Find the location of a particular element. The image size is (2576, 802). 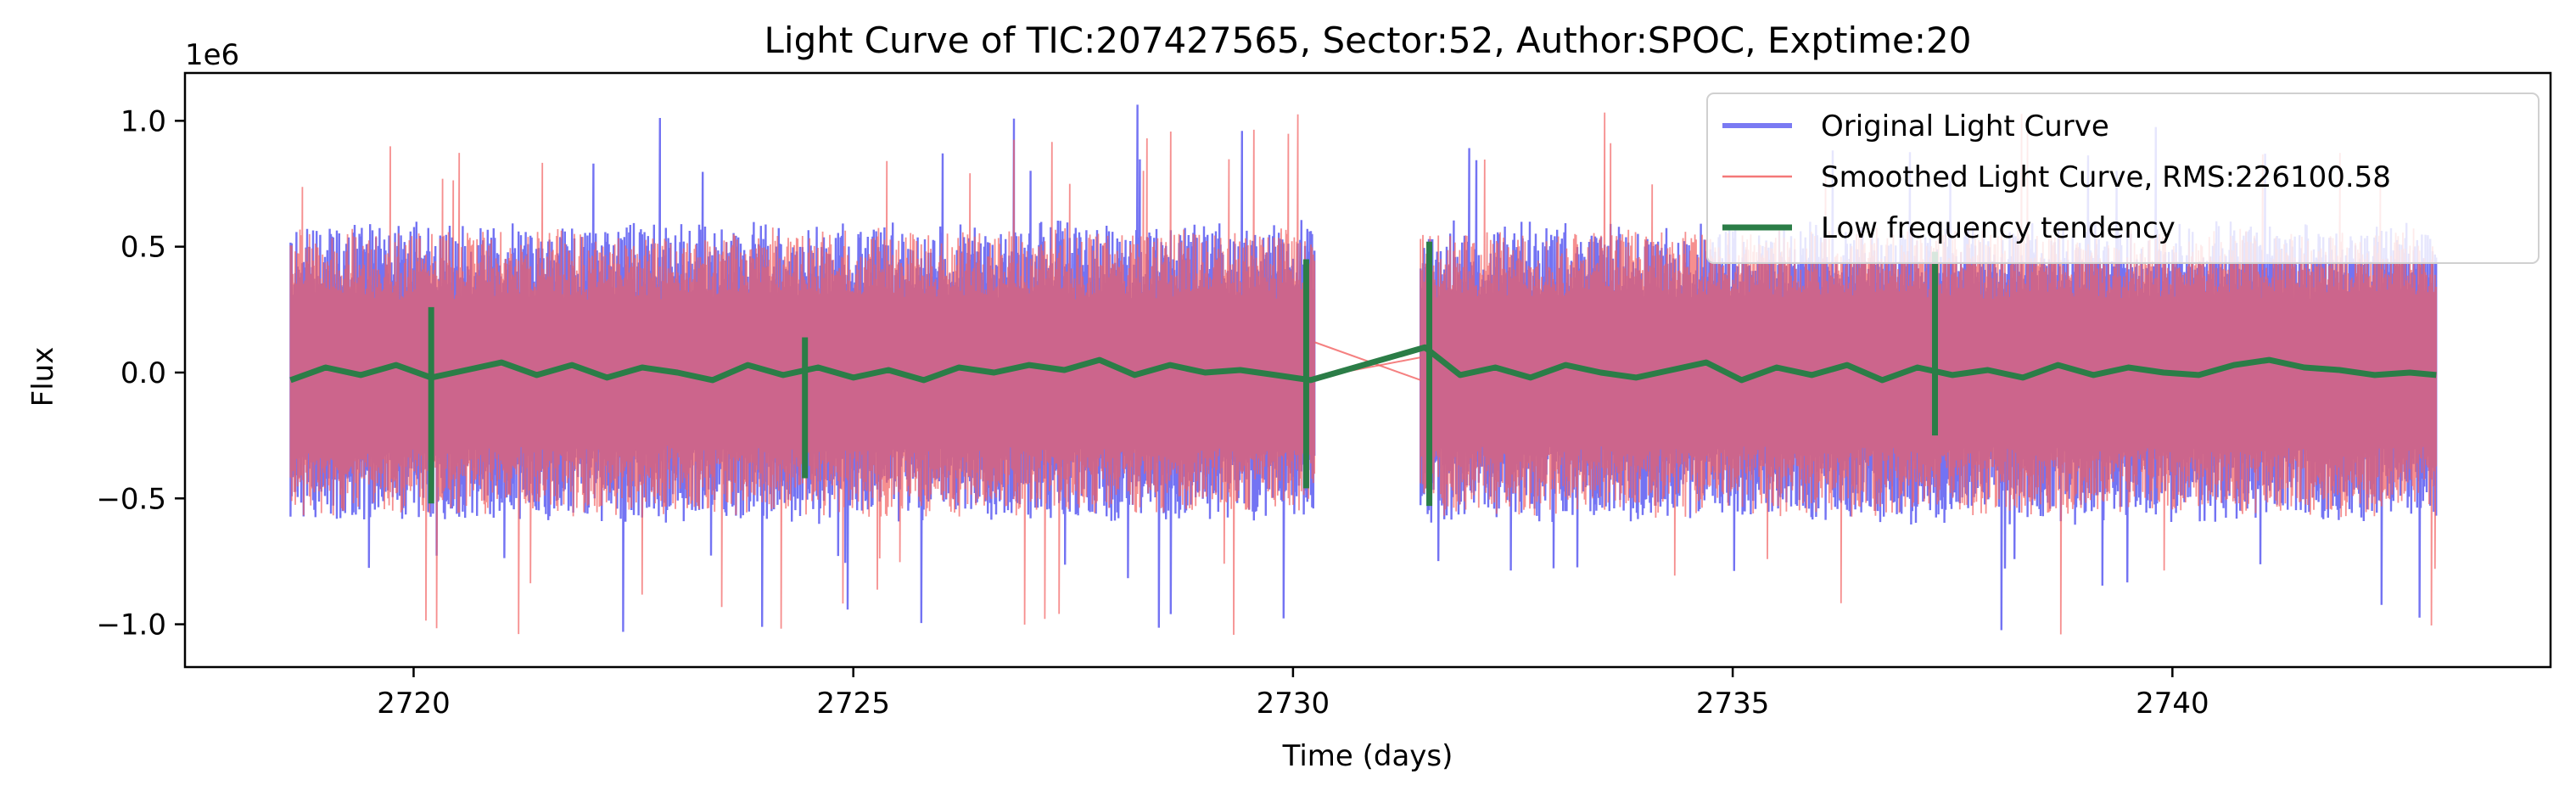

legend-label: Smoothed Light Curve, RMS:226100.58 is located at coordinates (2106, 177).